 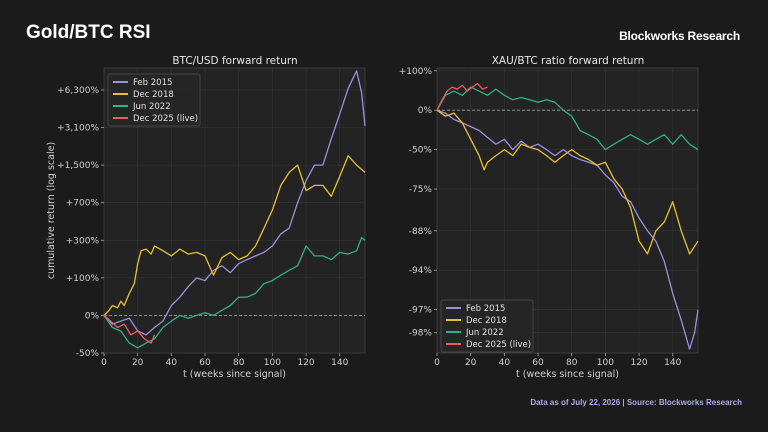 What do you see at coordinates (51, 210) in the screenshot?
I see `y-axis-label: cumulative return (log scale)` at bounding box center [51, 210].